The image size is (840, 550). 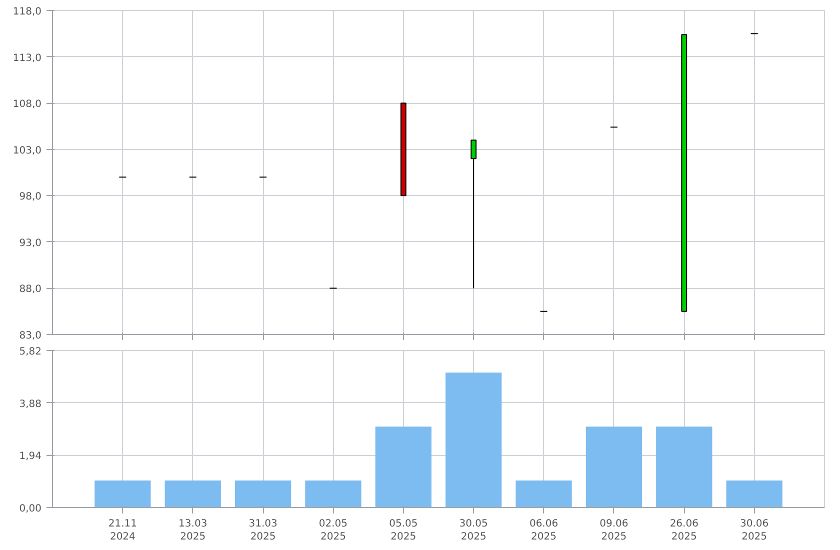 What do you see at coordinates (333, 530) in the screenshot?
I see `x-tick-label: 02.05 2025` at bounding box center [333, 530].